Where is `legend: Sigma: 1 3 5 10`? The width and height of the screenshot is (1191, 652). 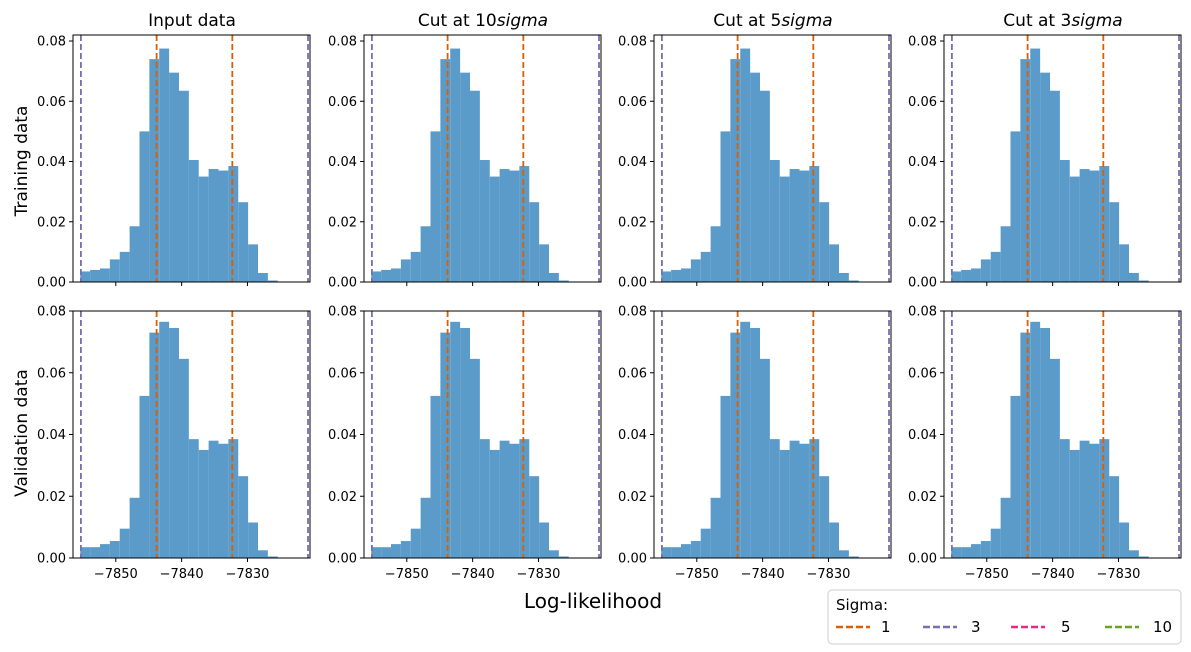
legend: Sigma: 1 3 5 10 is located at coordinates (1004, 617).